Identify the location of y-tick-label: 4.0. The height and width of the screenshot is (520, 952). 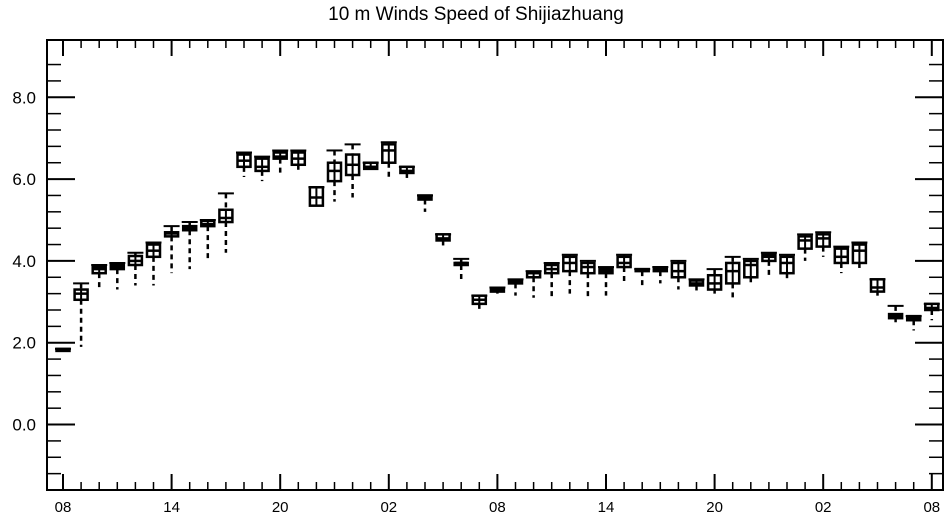
(24, 261).